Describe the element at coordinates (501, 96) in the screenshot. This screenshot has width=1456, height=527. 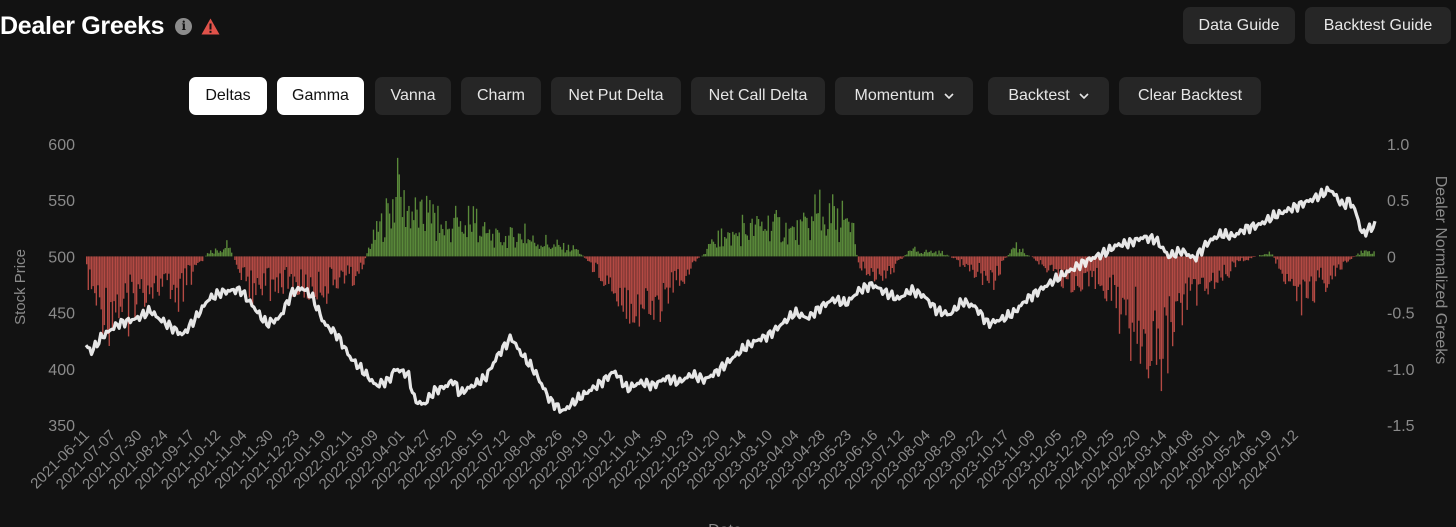
I see `tab-charm: Charm` at that location.